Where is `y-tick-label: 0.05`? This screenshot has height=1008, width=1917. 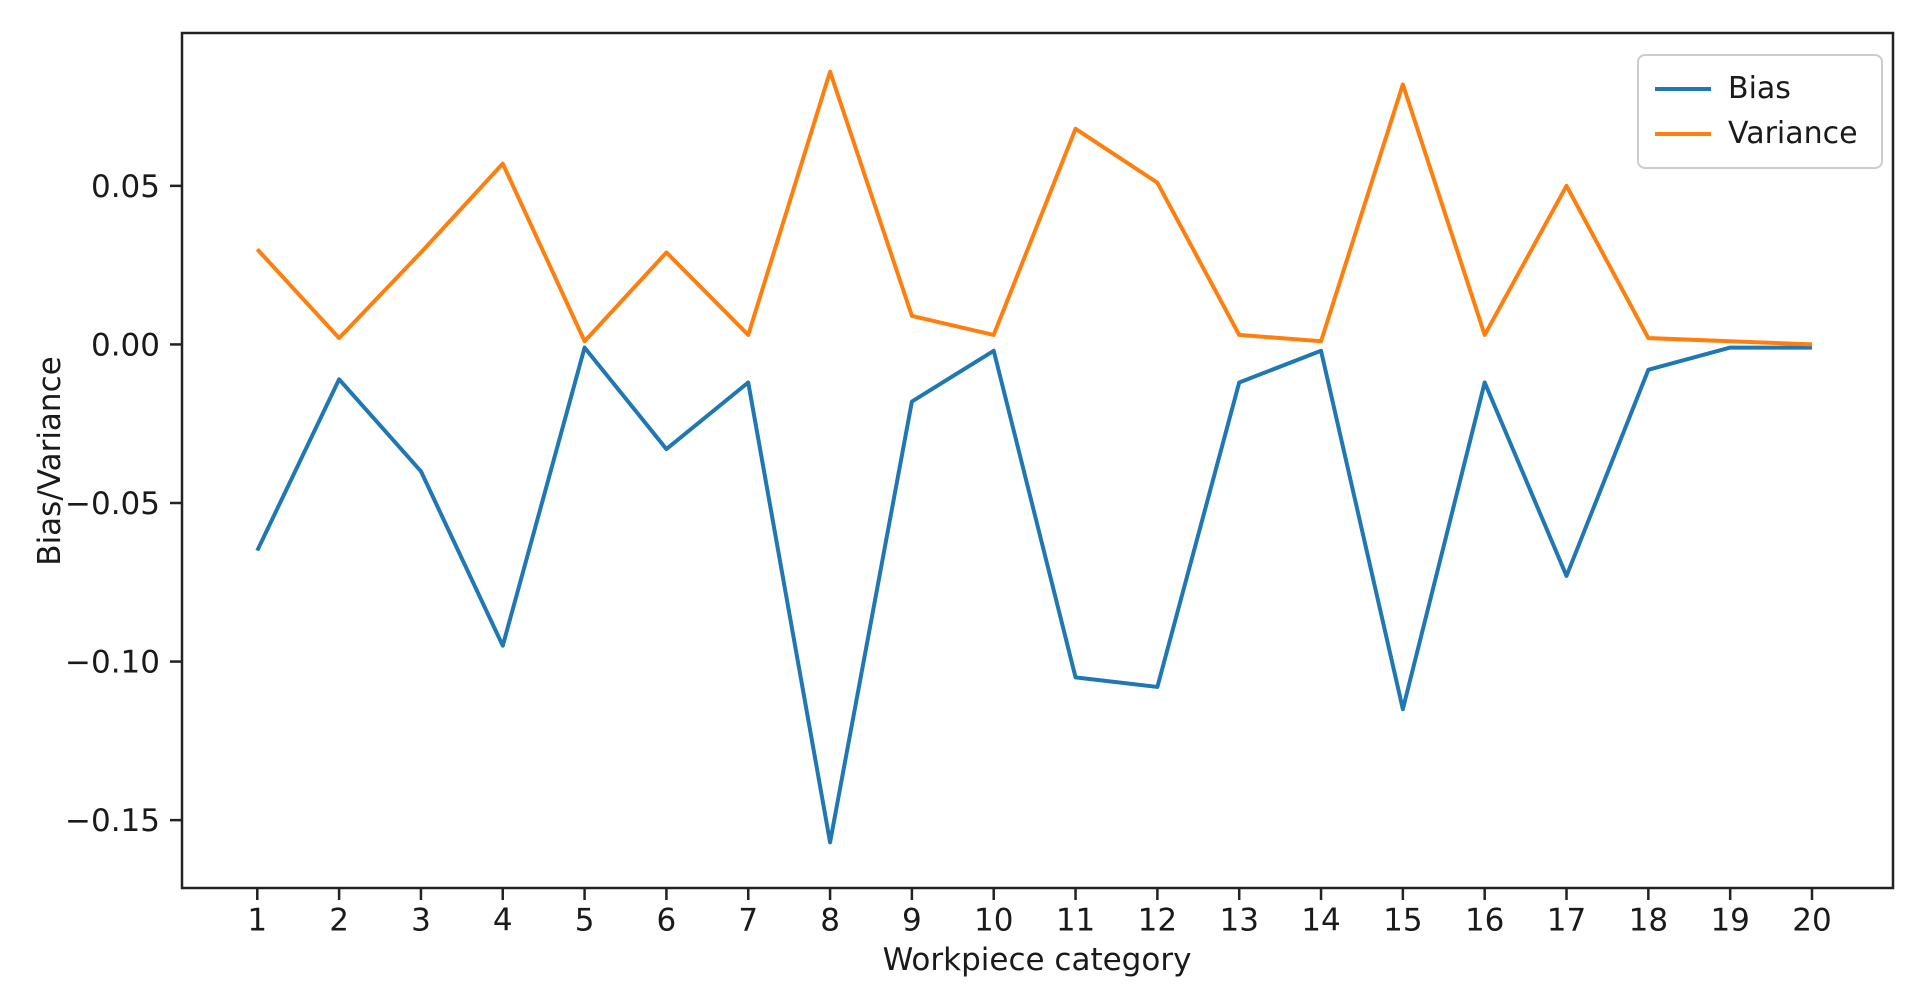 y-tick-label: 0.05 is located at coordinates (125, 187).